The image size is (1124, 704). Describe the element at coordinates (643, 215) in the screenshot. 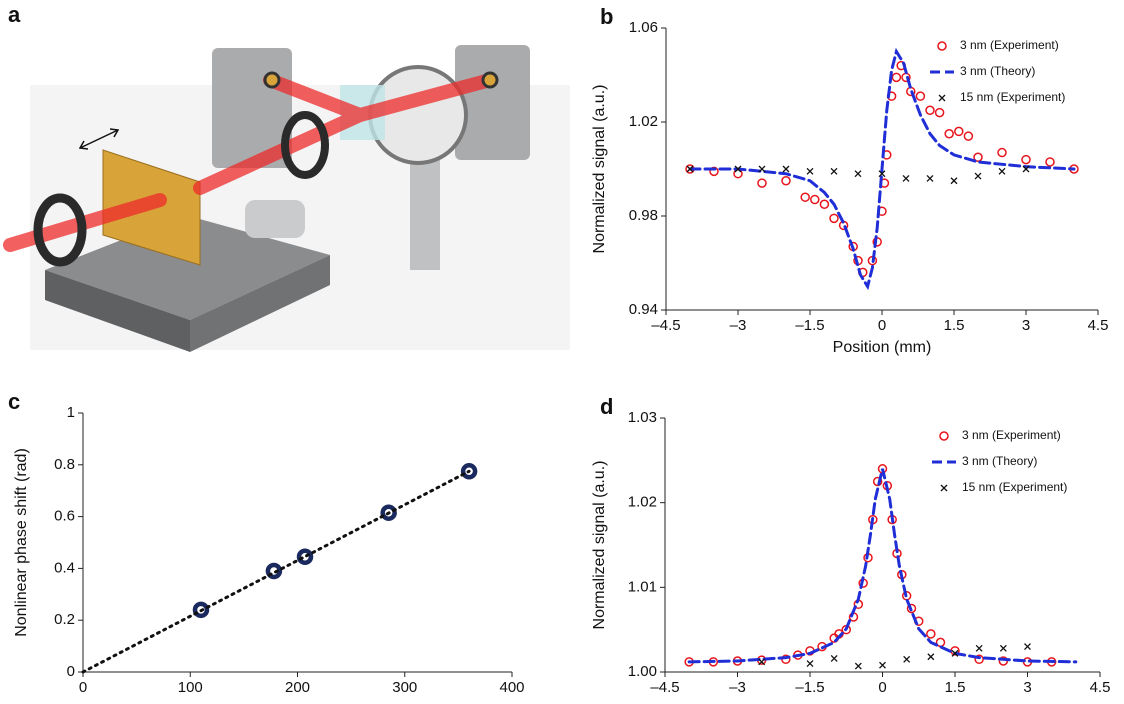

I see `y-tick-label: 0.98` at that location.